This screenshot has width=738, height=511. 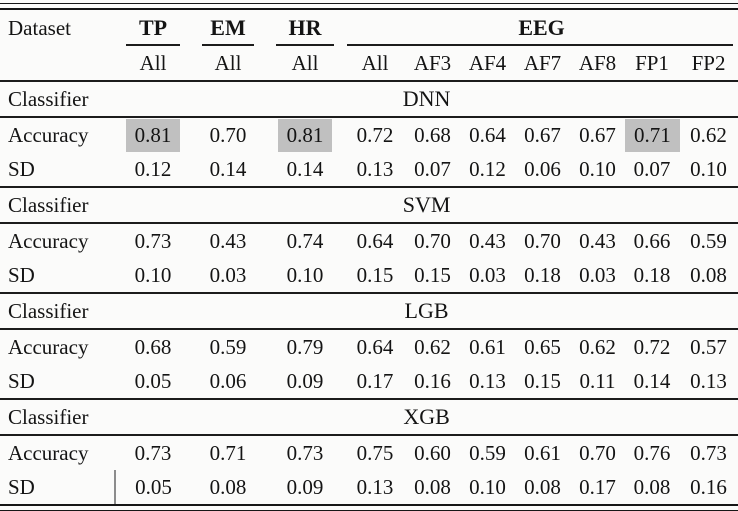 I want to click on sd-cell-xgb-af7: 0.08, so click(x=542, y=486).